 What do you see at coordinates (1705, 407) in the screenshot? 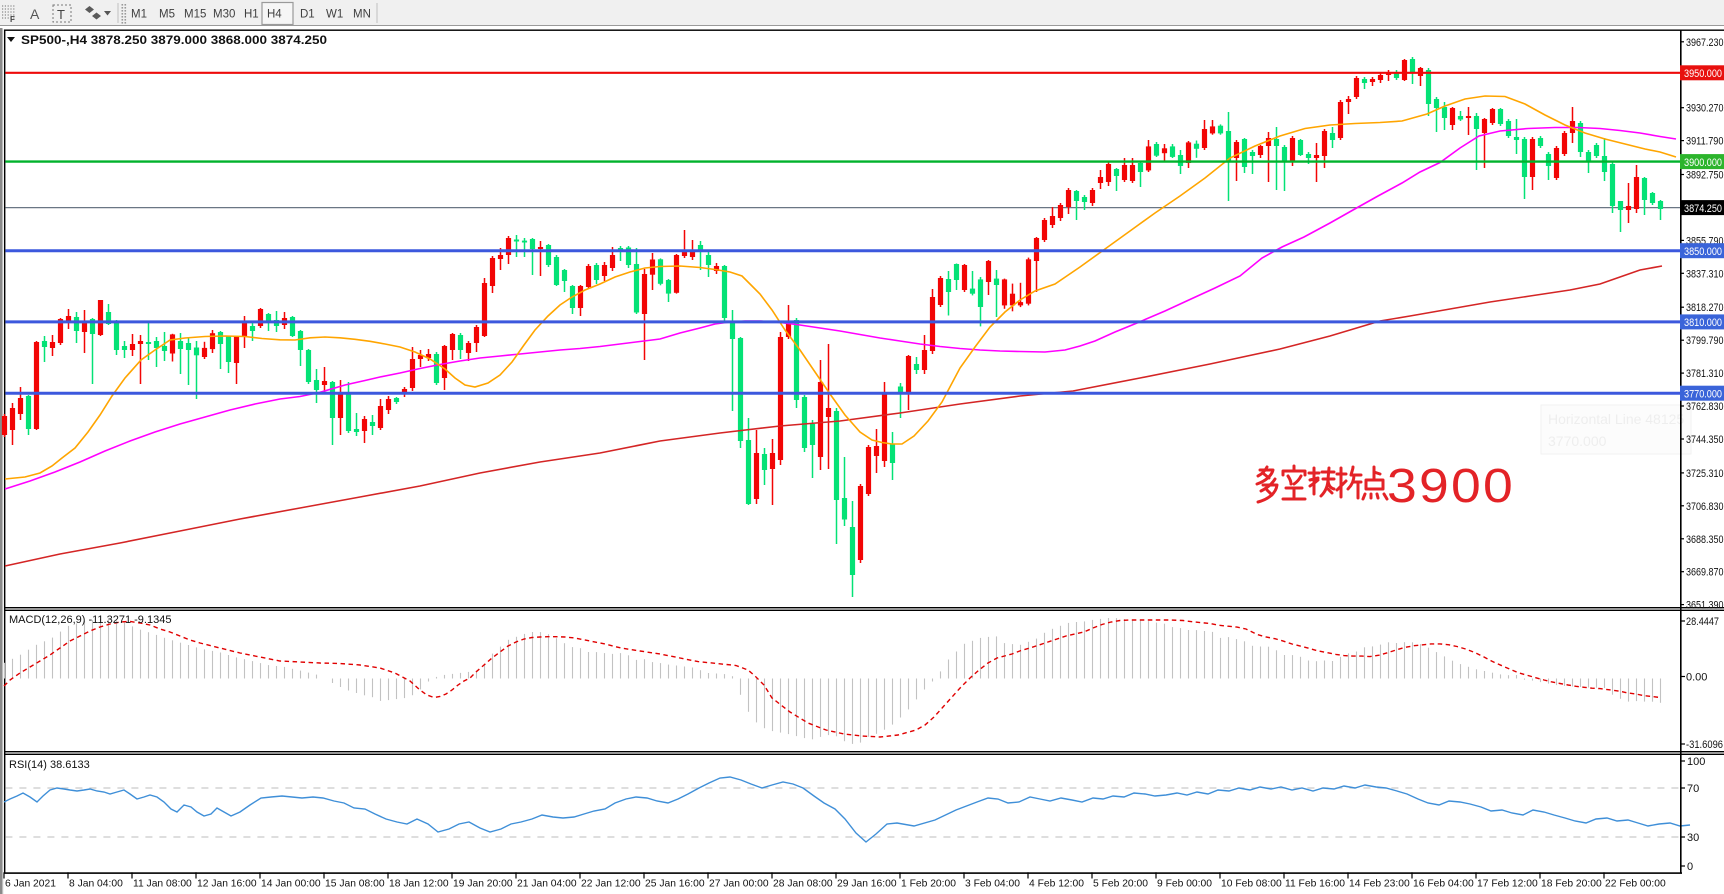
I see `svg-text: 3762.830` at bounding box center [1705, 407].